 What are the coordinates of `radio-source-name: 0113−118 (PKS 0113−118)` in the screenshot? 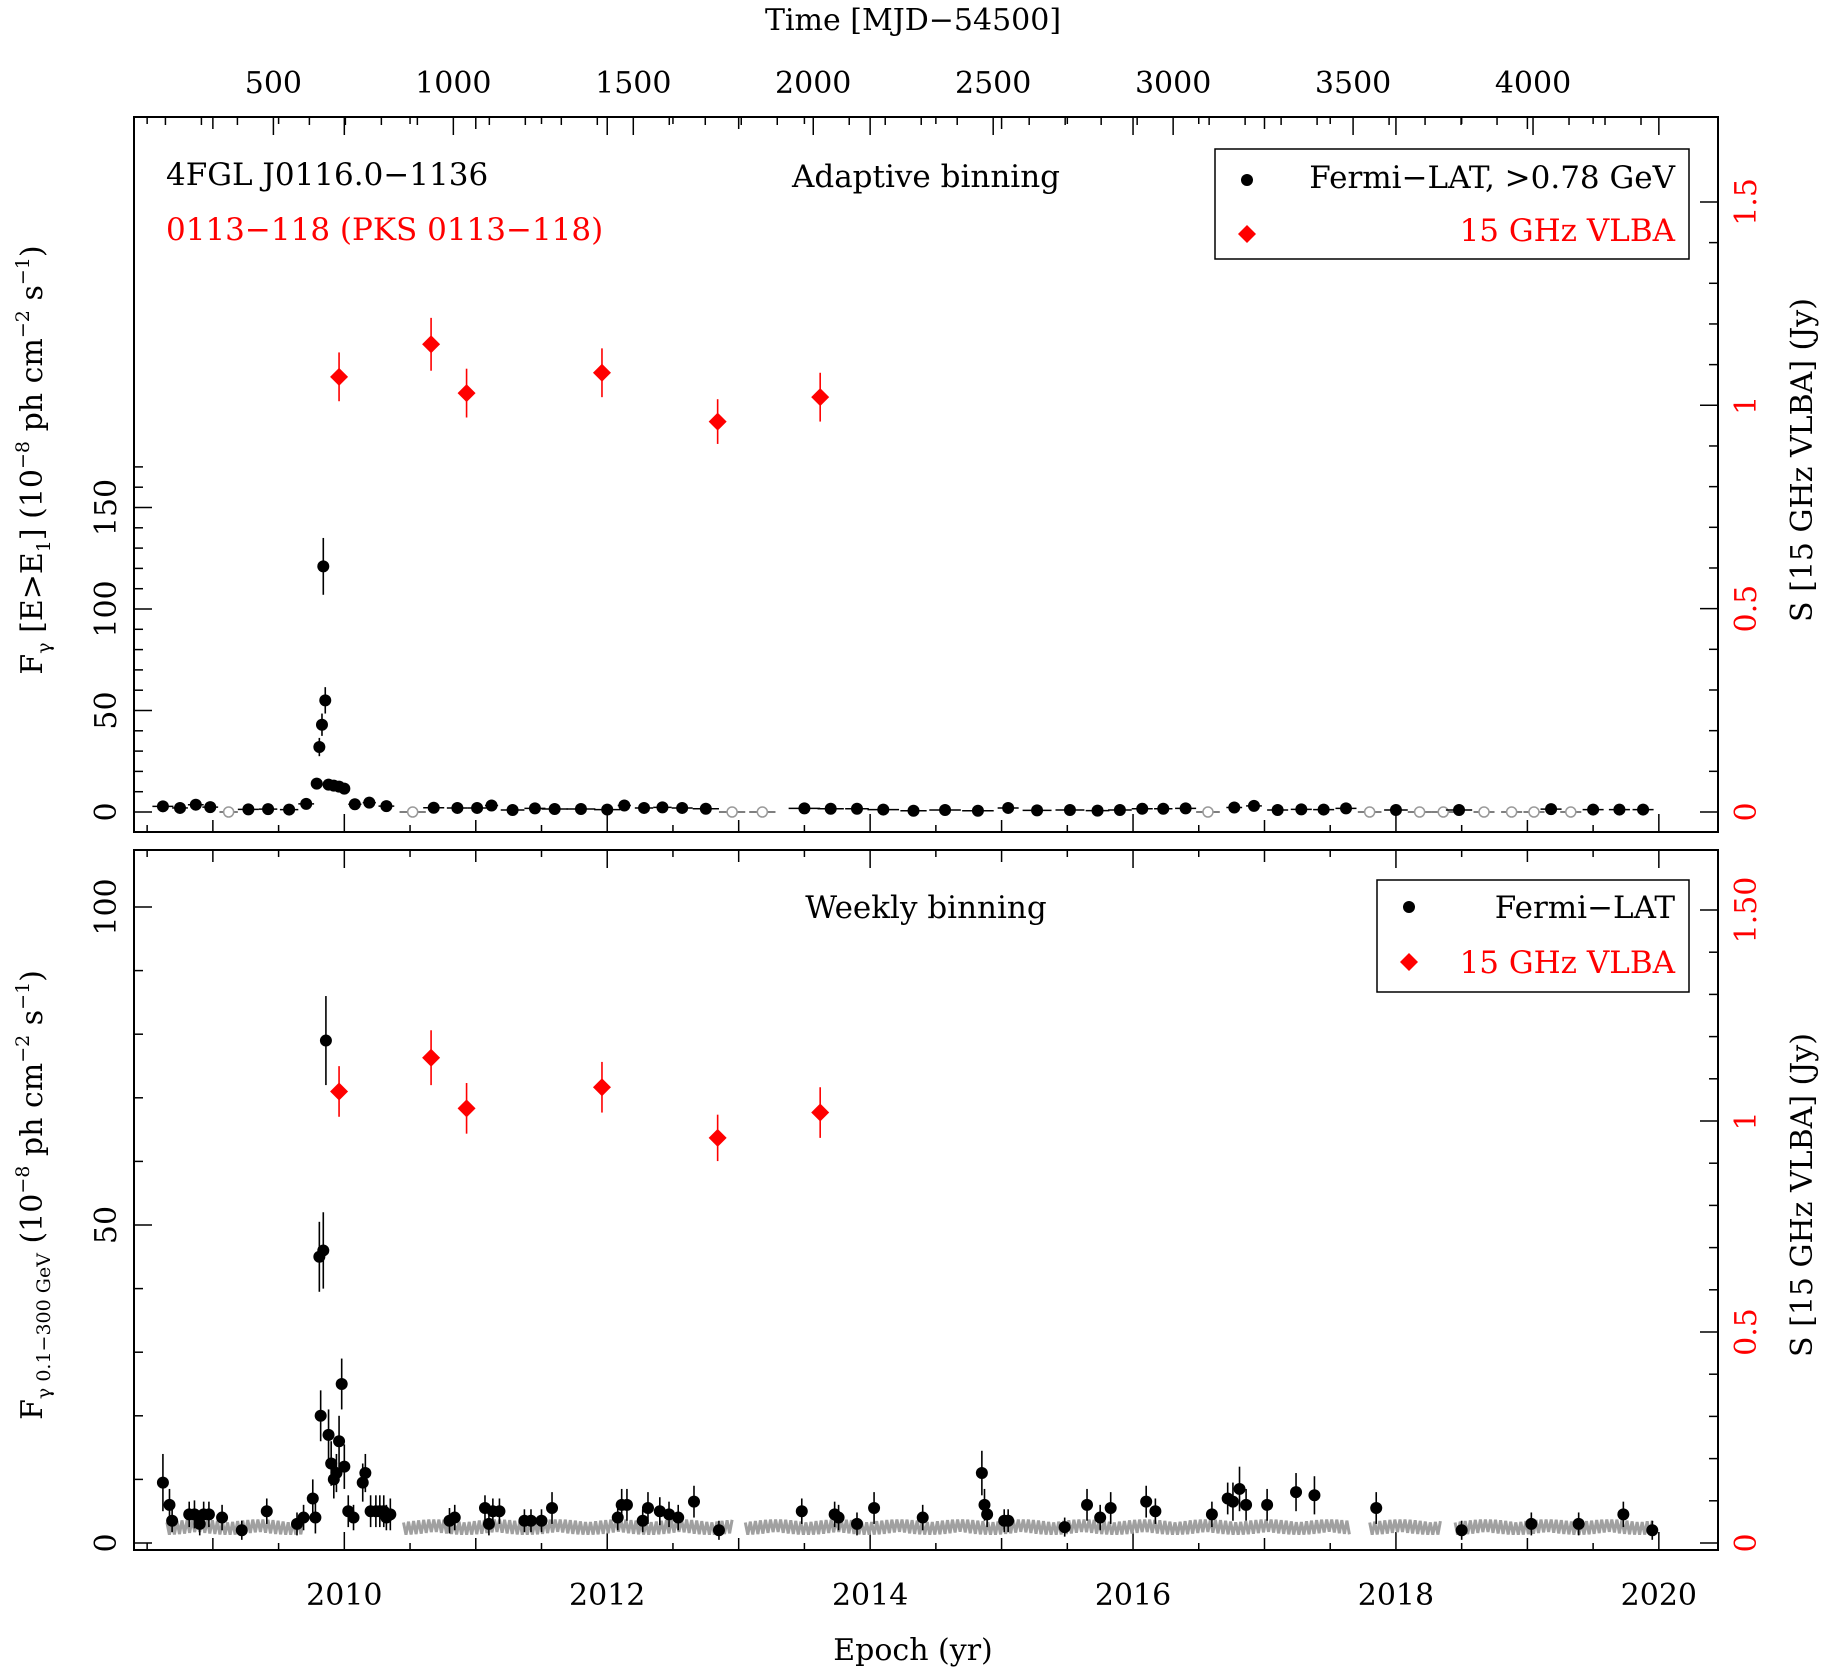 It's located at (384, 230).